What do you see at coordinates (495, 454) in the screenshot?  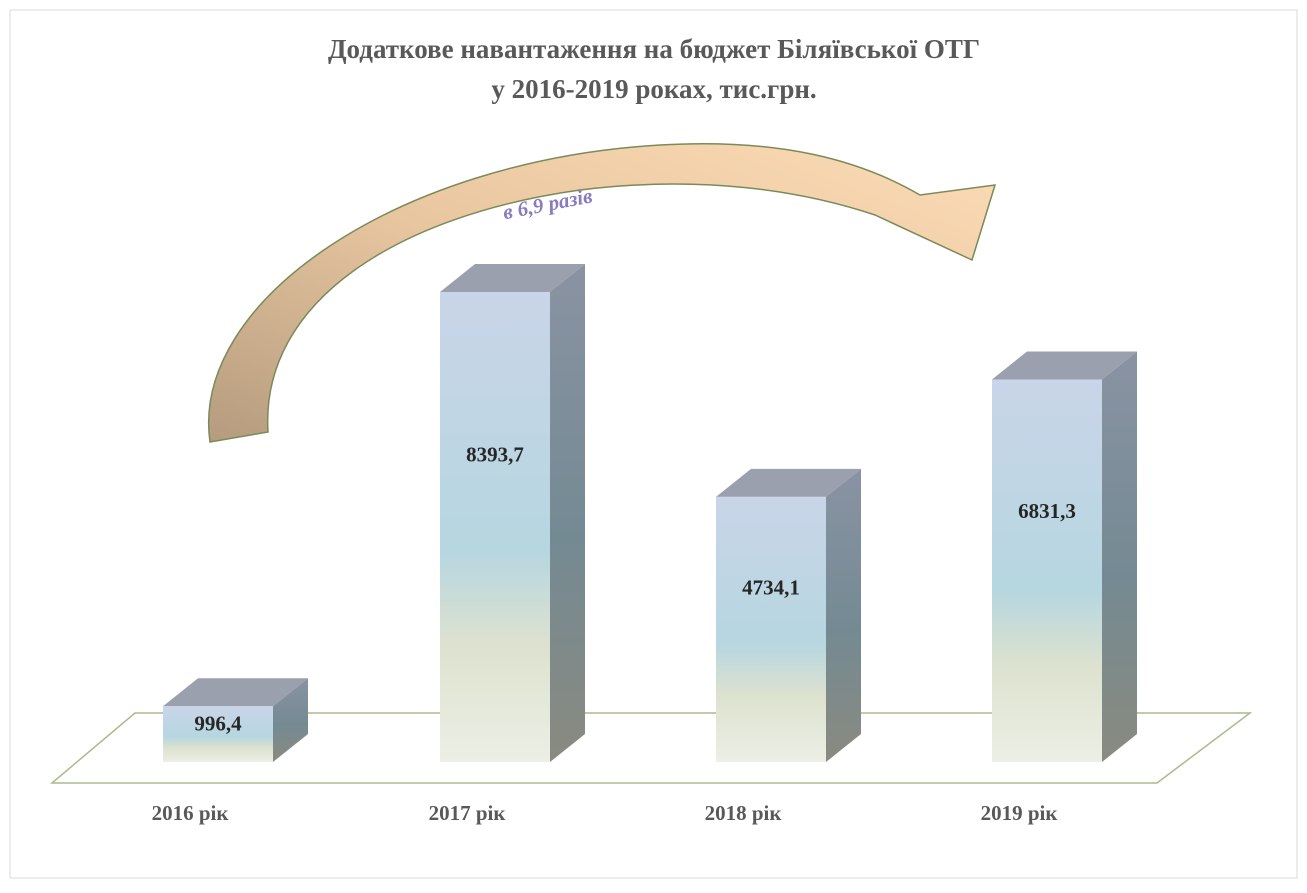 I see `value-label: 8393,7` at bounding box center [495, 454].